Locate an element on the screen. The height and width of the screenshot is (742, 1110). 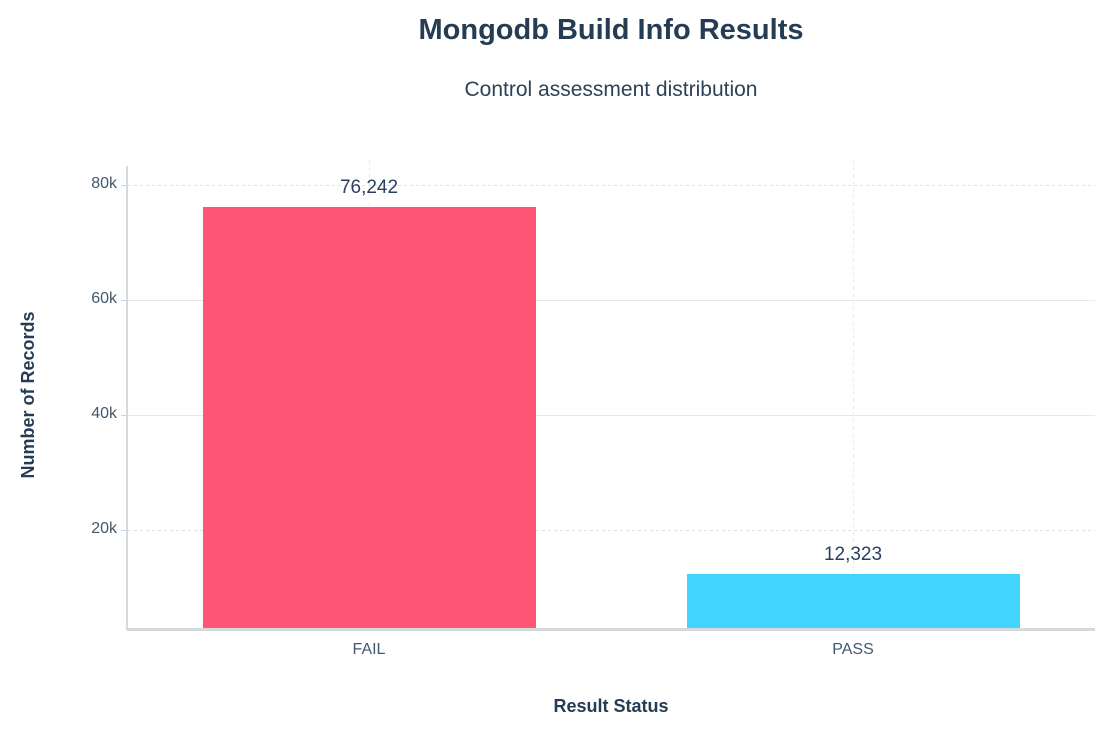
y-tick-mark-20k is located at coordinates (124, 530).